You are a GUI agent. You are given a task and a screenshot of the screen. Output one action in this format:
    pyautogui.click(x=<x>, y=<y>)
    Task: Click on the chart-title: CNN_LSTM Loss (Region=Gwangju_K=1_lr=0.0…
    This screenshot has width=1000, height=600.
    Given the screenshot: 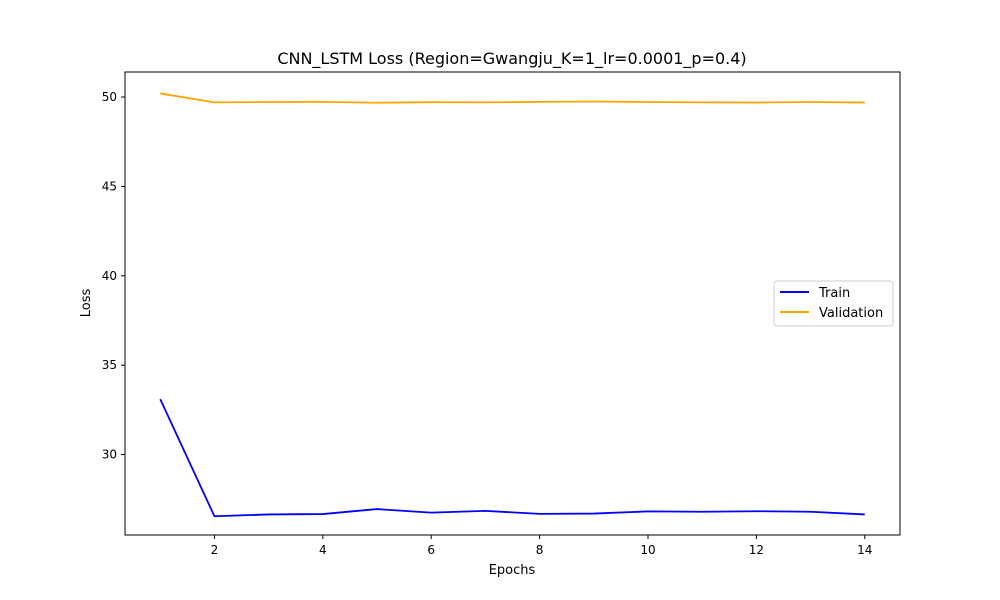 What is the action you would take?
    pyautogui.click(x=511, y=59)
    